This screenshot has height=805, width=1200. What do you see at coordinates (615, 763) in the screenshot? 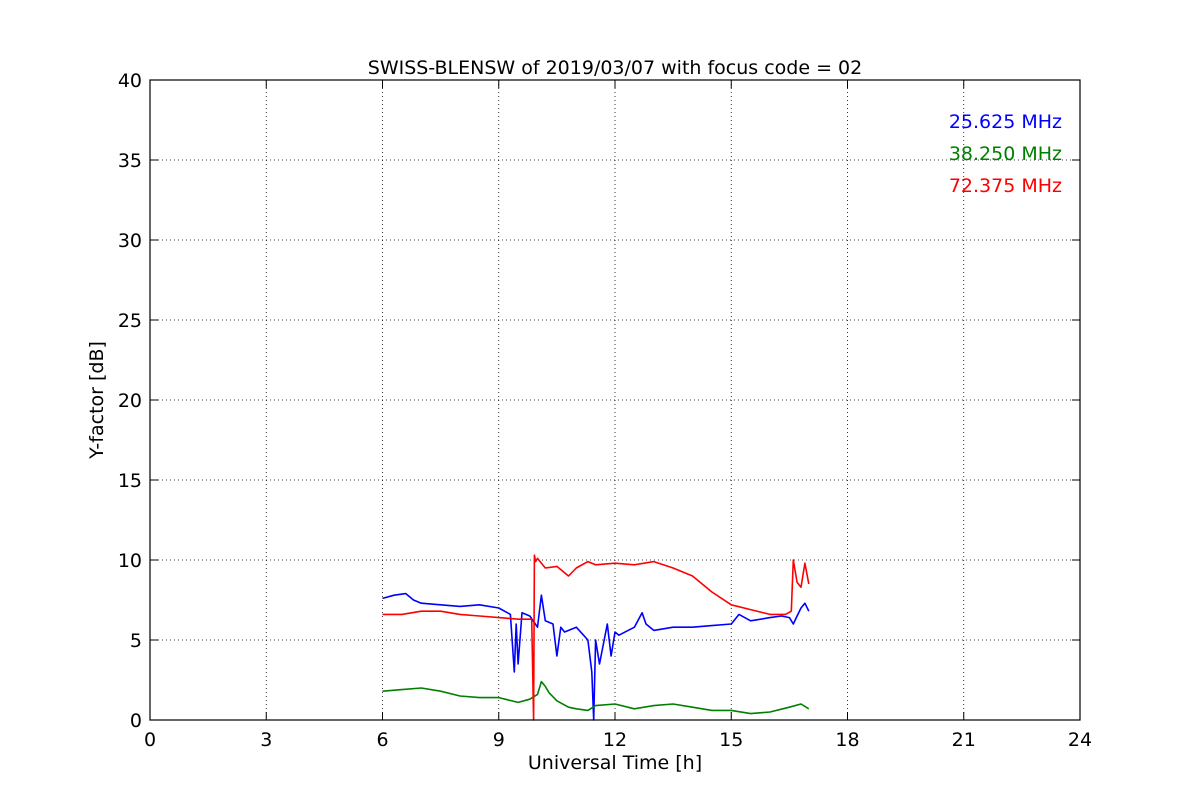
I see `x-axis-label: Universal Time [h]` at bounding box center [615, 763].